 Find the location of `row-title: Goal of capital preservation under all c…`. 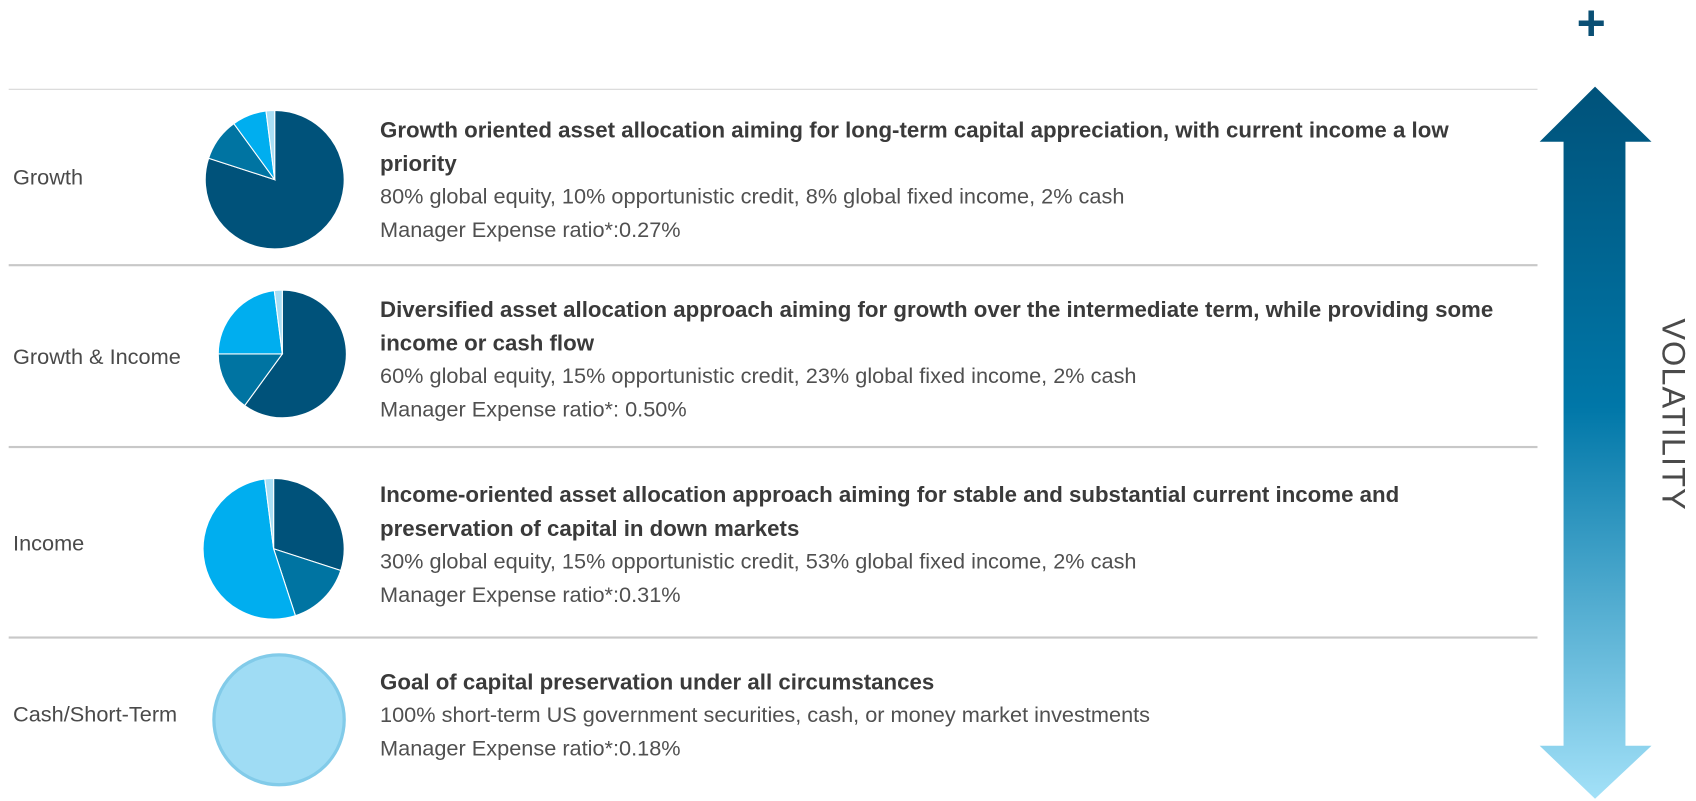

row-title: Goal of capital preservation under all c… is located at coordinates (657, 682).